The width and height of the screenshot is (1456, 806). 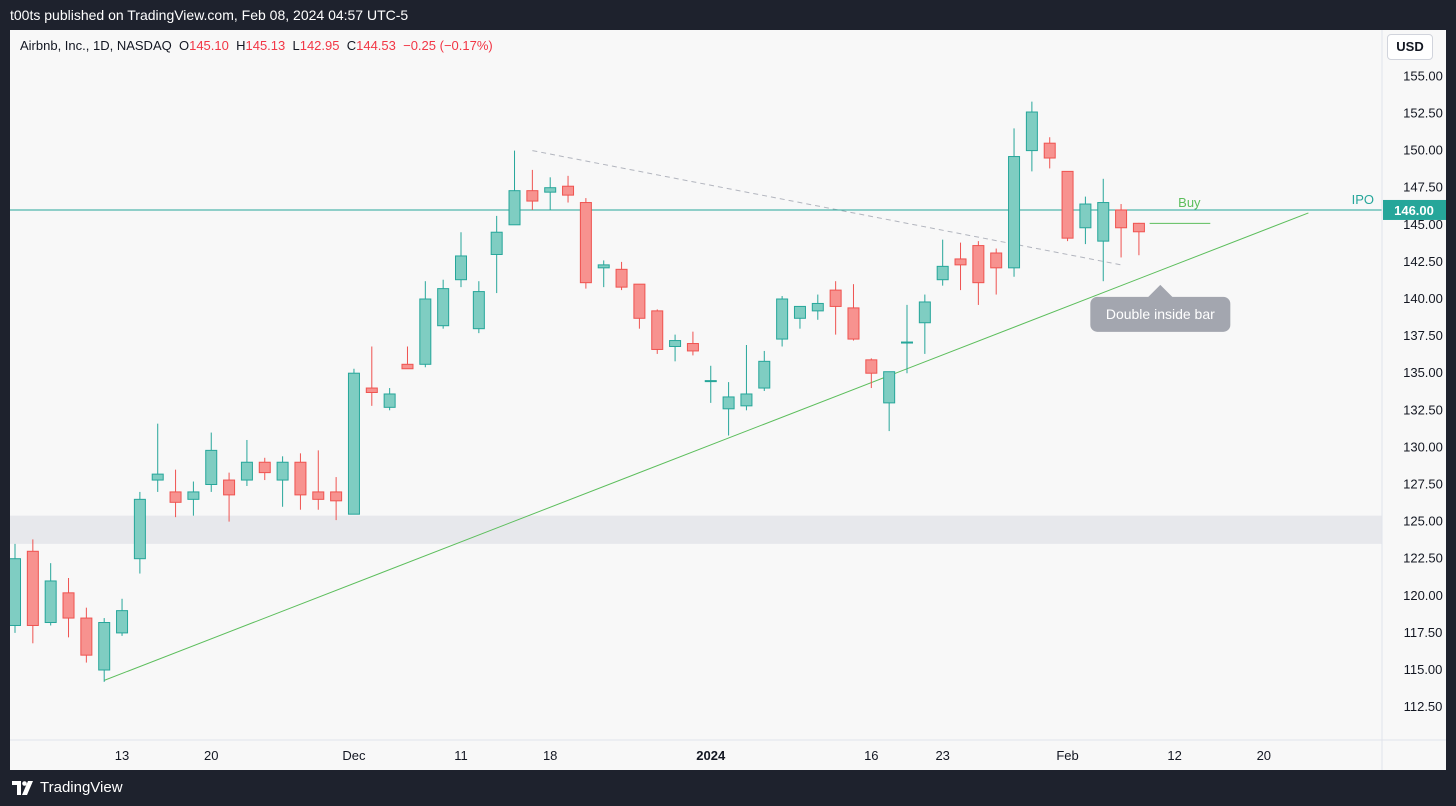 I want to click on legend-high-value: 145.13, so click(x=265, y=45).